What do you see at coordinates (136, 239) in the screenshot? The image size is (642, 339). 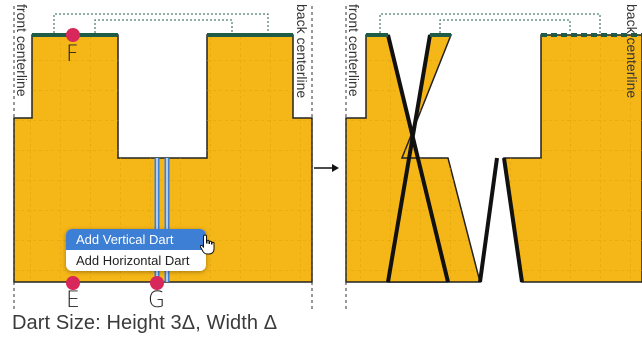 I see `menu-item-add-vertical-dart: Add Vertical Dart` at bounding box center [136, 239].